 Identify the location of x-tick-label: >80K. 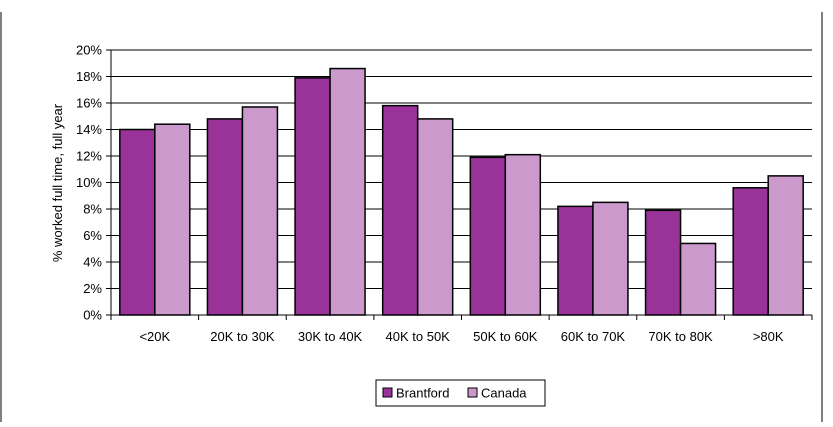
(768, 336).